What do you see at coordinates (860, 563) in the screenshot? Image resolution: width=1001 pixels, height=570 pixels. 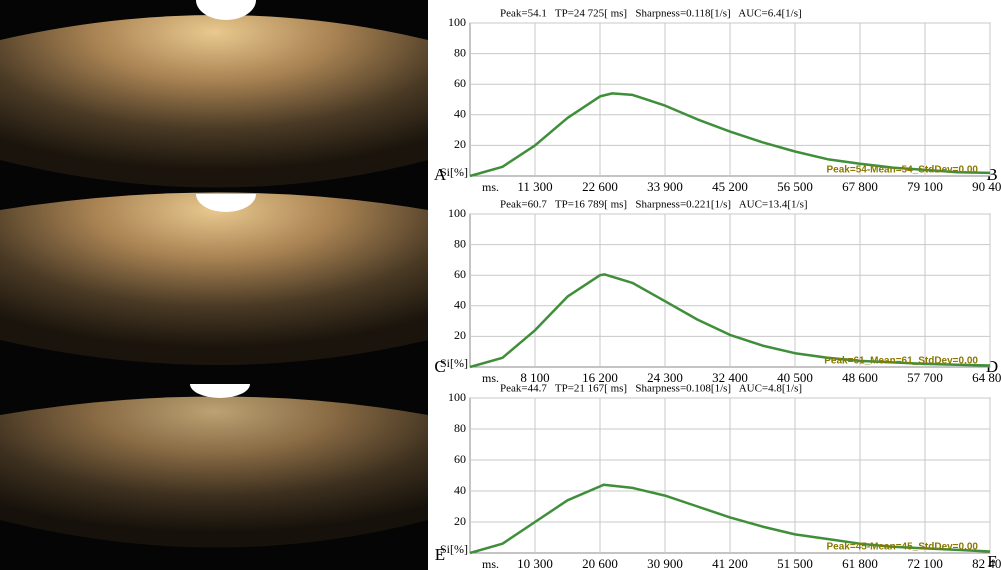 I see `x-tick-label: 61 800` at bounding box center [860, 563].